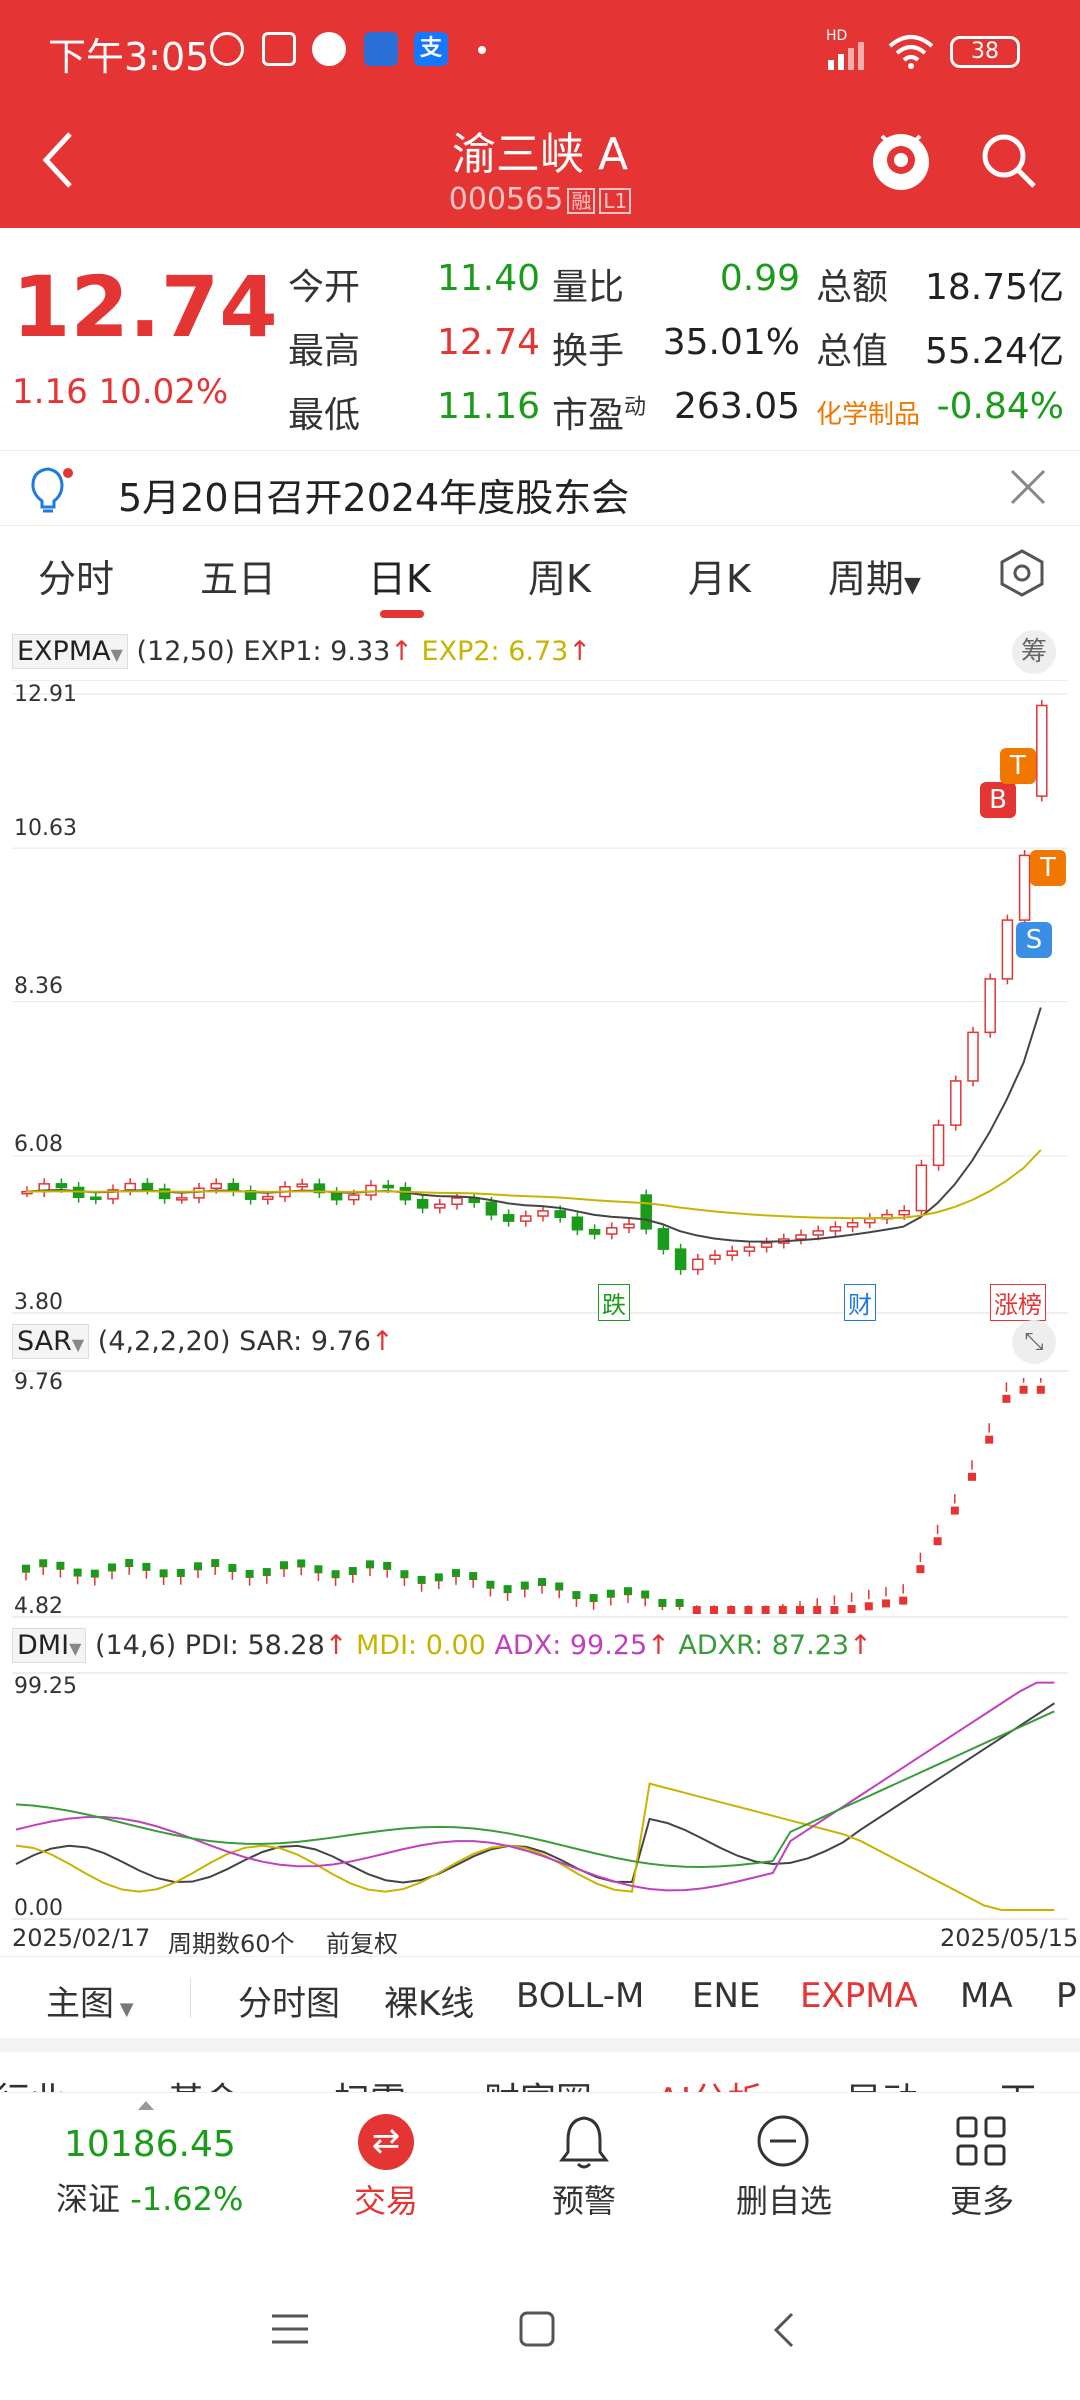 Image resolution: width=1080 pixels, height=2400 pixels. I want to click on index-summary: 深证 -1.62%, so click(149, 2197).